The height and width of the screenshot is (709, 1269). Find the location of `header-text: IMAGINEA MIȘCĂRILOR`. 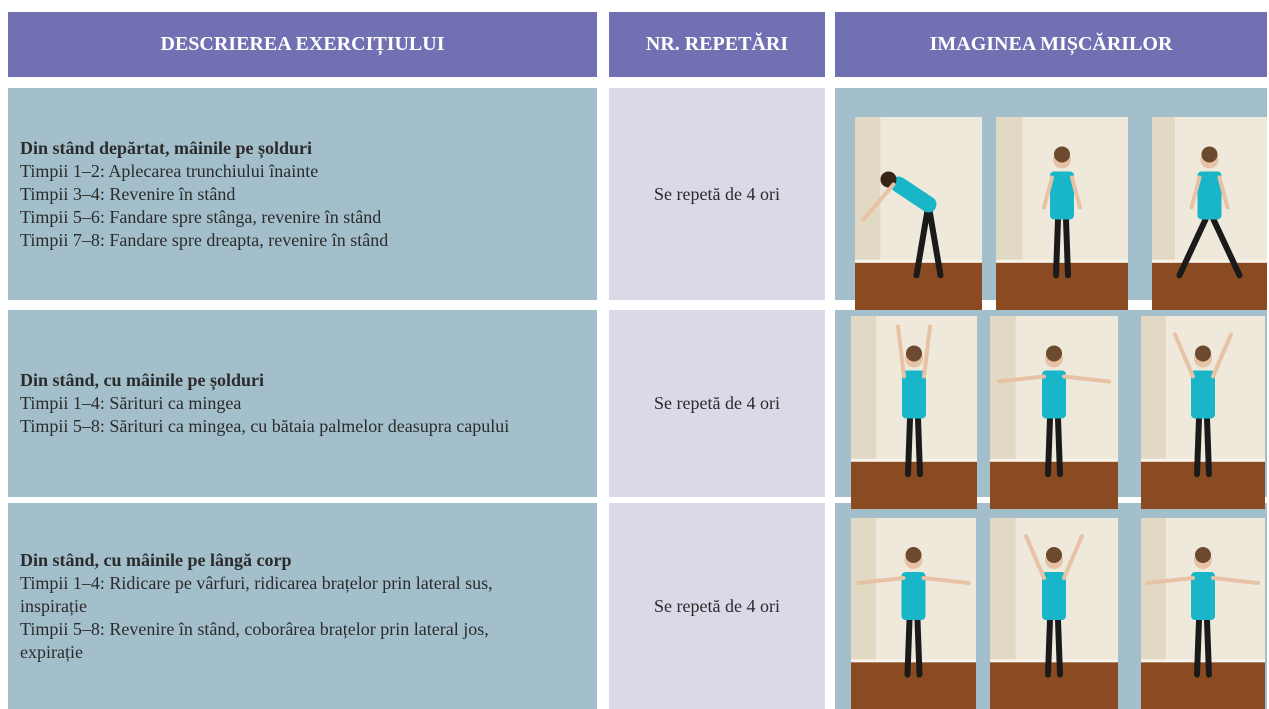

header-text: IMAGINEA MIȘCĂRILOR is located at coordinates (1051, 44).